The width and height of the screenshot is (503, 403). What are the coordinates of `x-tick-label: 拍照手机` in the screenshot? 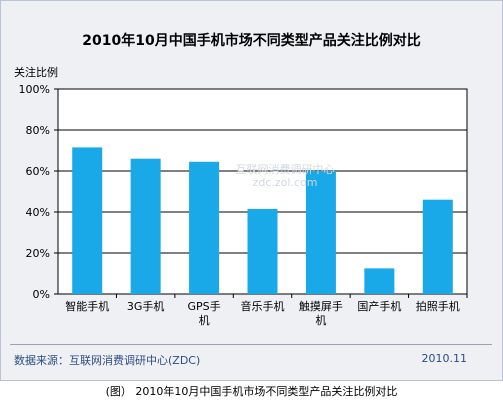 It's located at (438, 306).